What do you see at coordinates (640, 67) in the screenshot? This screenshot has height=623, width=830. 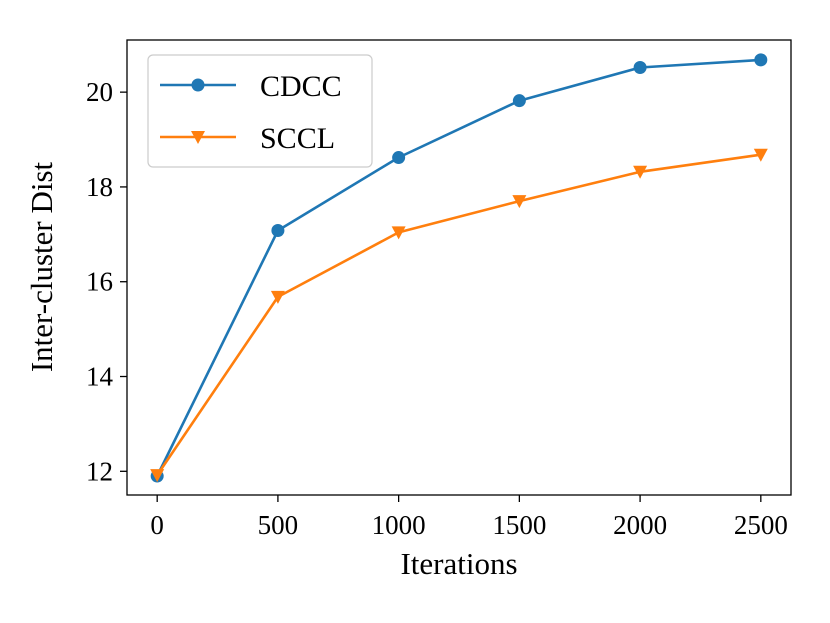 I see `data-point-cdcc-2000` at bounding box center [640, 67].